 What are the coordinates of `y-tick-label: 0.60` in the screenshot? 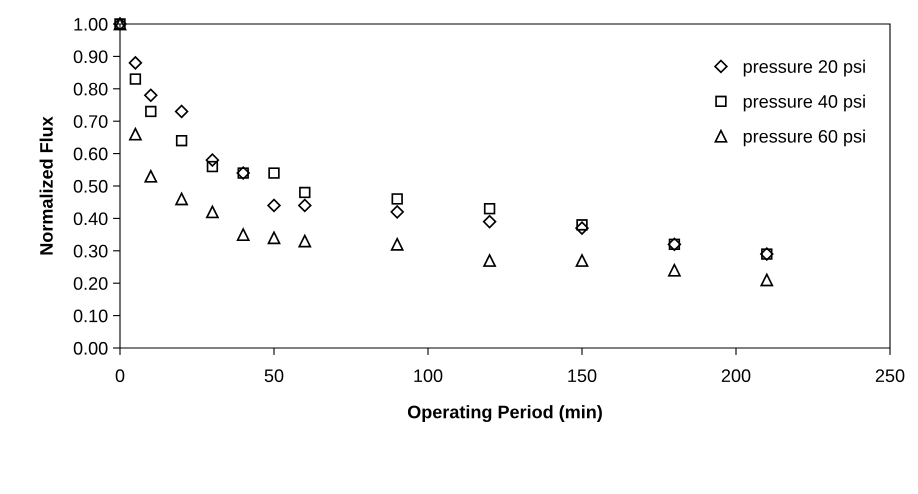 It's located at (91, 154).